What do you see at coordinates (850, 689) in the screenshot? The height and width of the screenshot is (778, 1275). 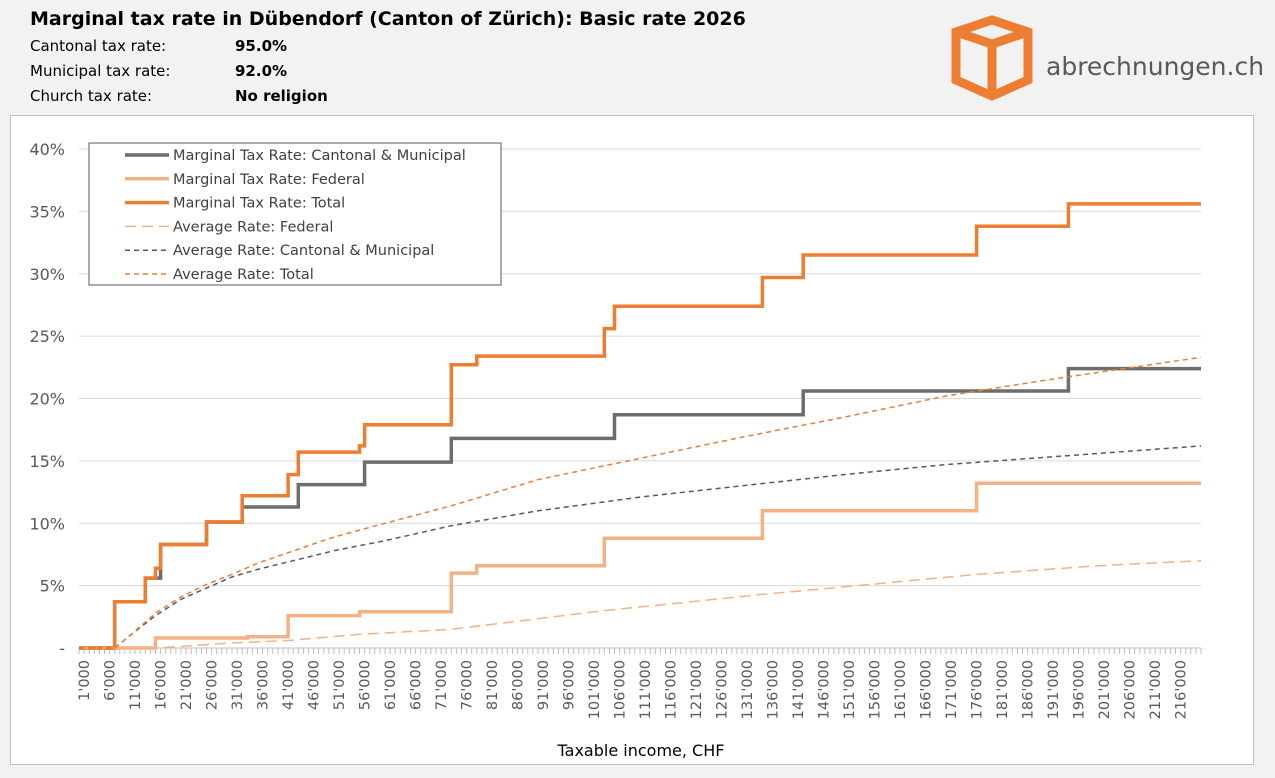 I see `x-tick-label: 151'000` at bounding box center [850, 689].